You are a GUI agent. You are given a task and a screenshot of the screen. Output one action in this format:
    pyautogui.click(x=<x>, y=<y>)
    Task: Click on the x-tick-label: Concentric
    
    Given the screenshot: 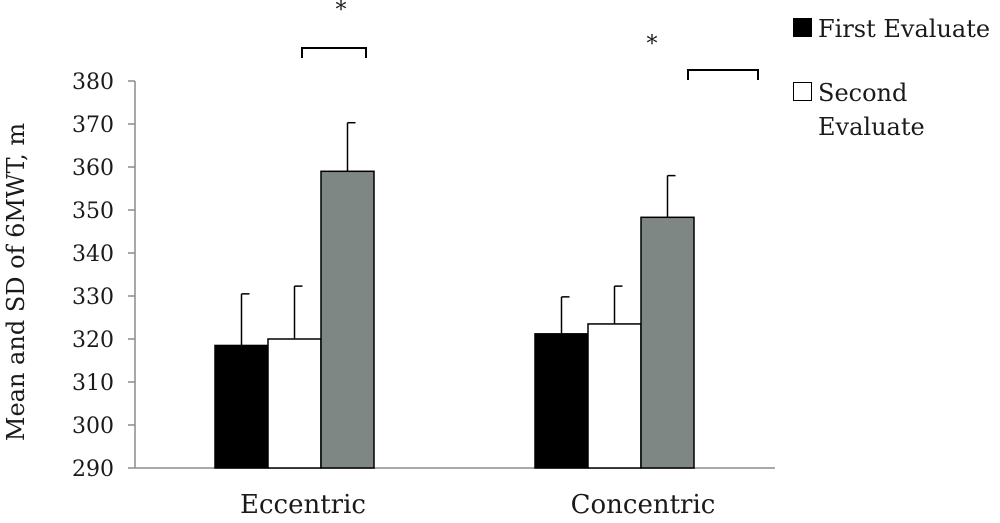 What is the action you would take?
    pyautogui.click(x=643, y=505)
    